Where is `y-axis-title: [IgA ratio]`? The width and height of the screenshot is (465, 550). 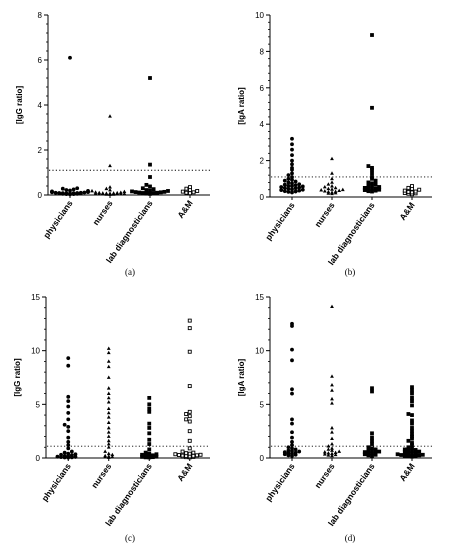 y-axis-title: [IgA ratio] is located at coordinates (241, 377).